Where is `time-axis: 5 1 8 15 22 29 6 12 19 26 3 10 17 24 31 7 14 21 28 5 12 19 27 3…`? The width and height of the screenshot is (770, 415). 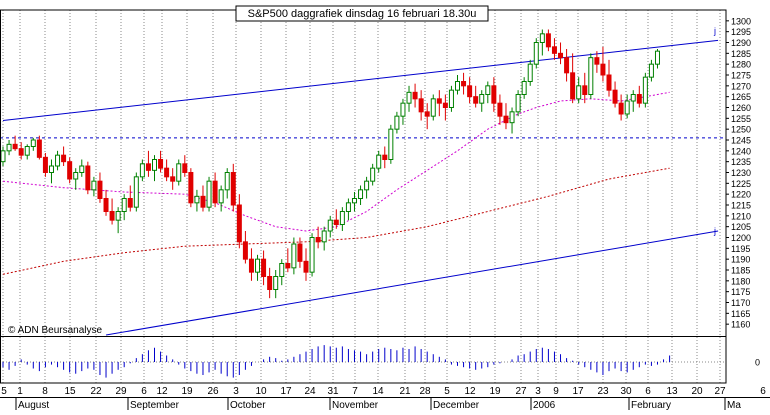 time-axis: 5 1 8 15 22 29 6 12 19 26 3 10 17 24 31 7 14 21 28 5 12 19 27 3… is located at coordinates (385, 398).